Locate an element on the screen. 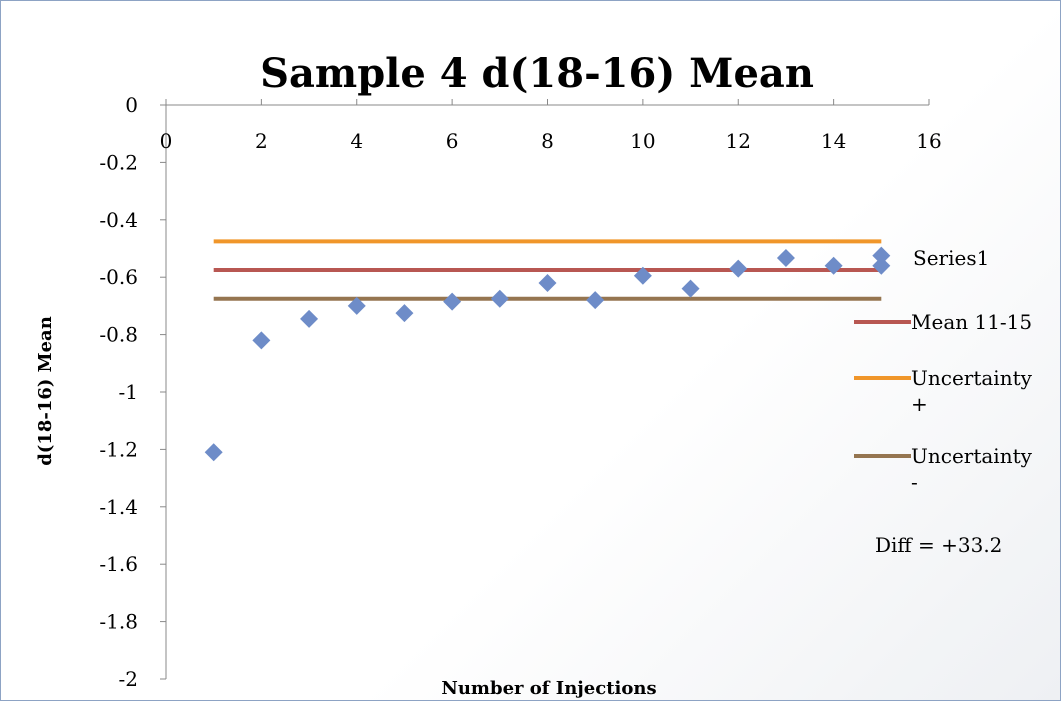 This screenshot has height=702, width=1061. x-tick-label: 4 is located at coordinates (356, 141).